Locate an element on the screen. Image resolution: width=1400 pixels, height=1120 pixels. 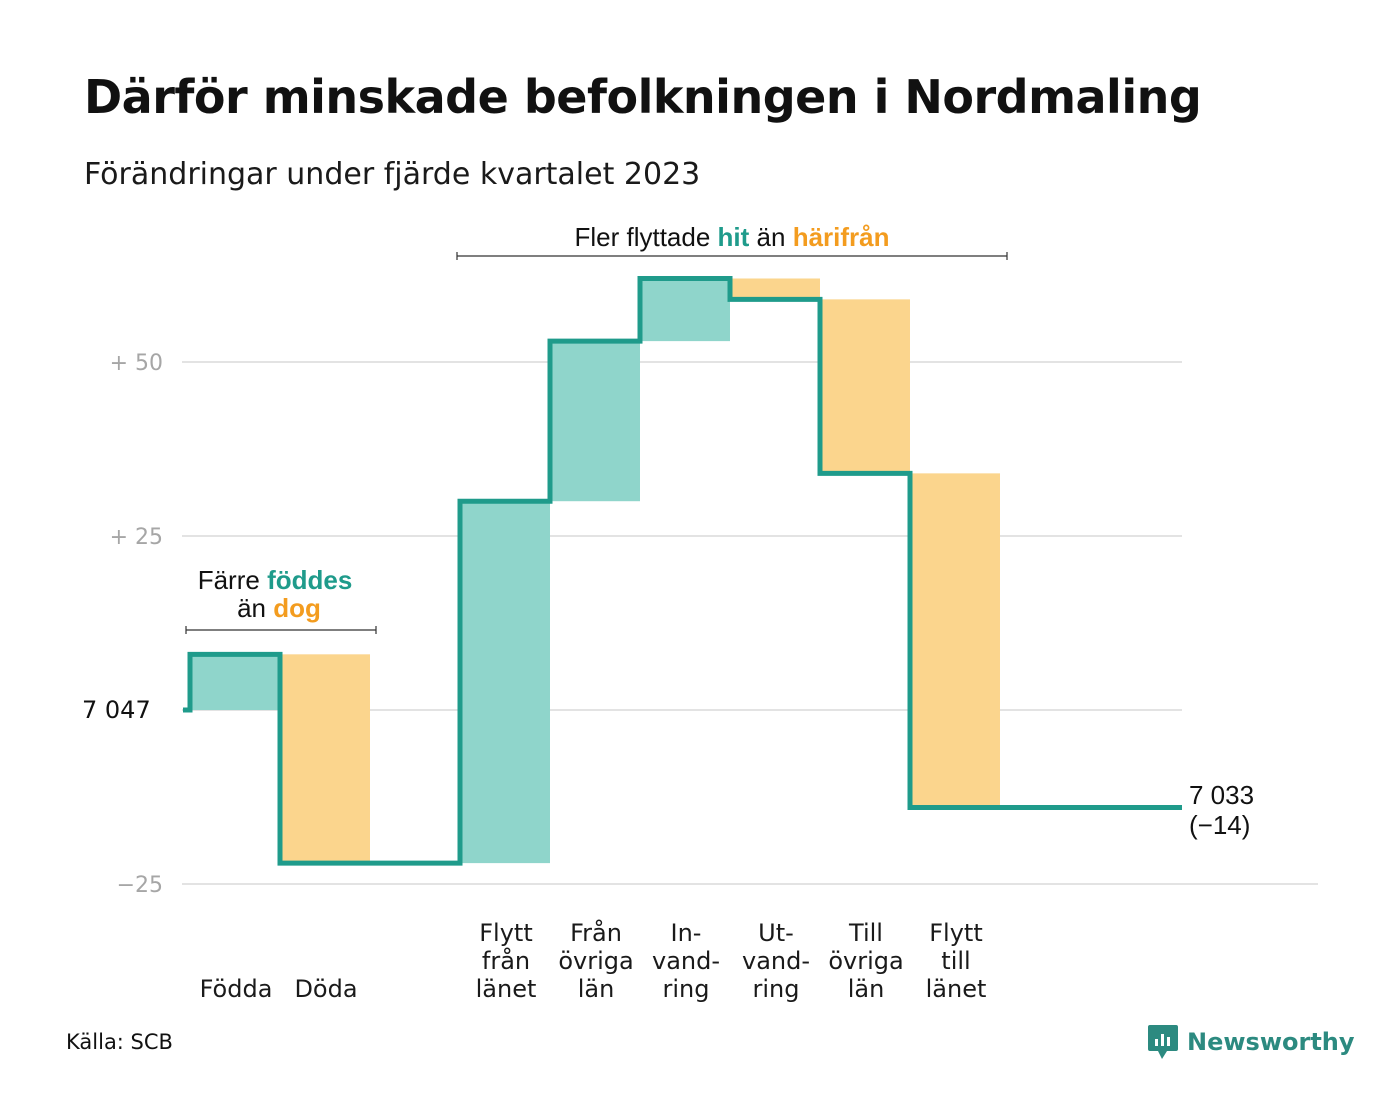
annotation-migration-bracket is located at coordinates (732, 256).